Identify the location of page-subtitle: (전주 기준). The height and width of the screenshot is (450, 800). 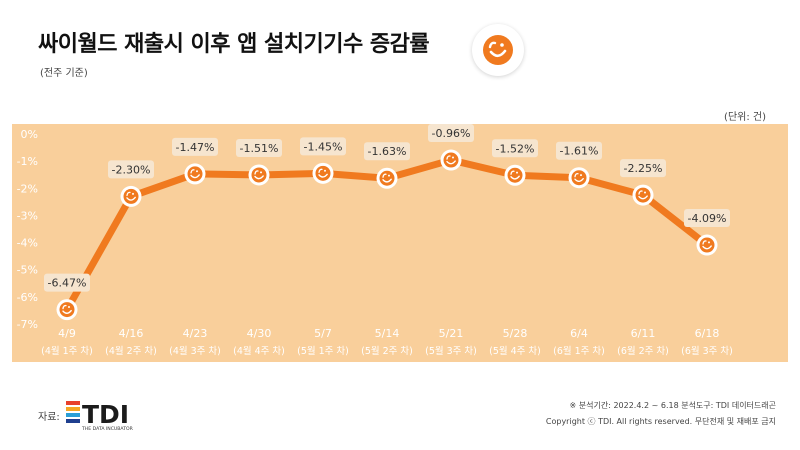
(64, 73).